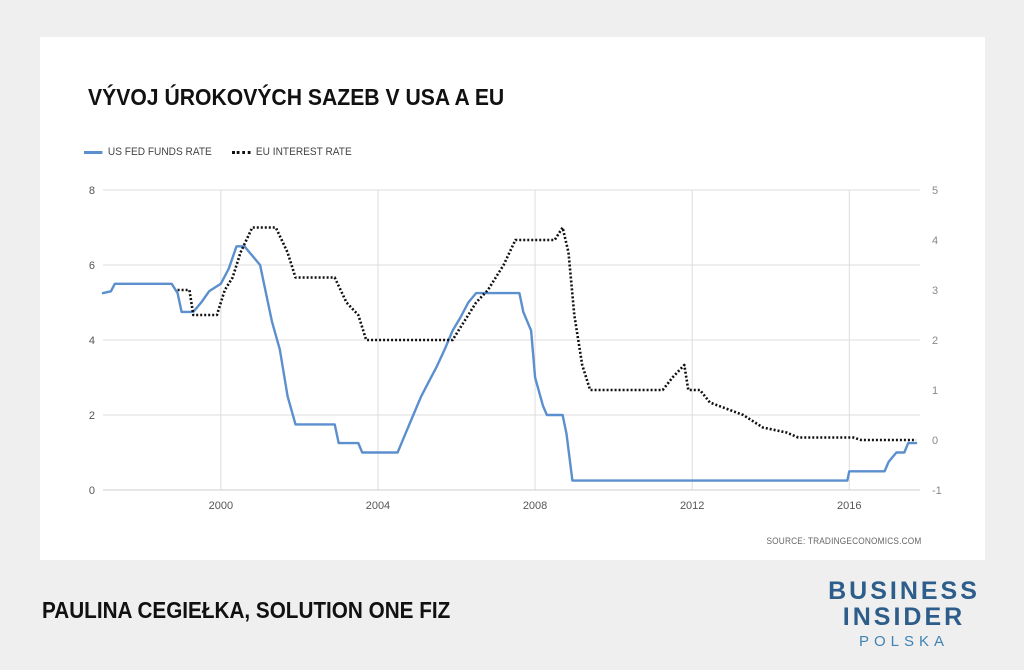  What do you see at coordinates (935, 391) in the screenshot?
I see `y-right-tick-label-1: 1` at bounding box center [935, 391].